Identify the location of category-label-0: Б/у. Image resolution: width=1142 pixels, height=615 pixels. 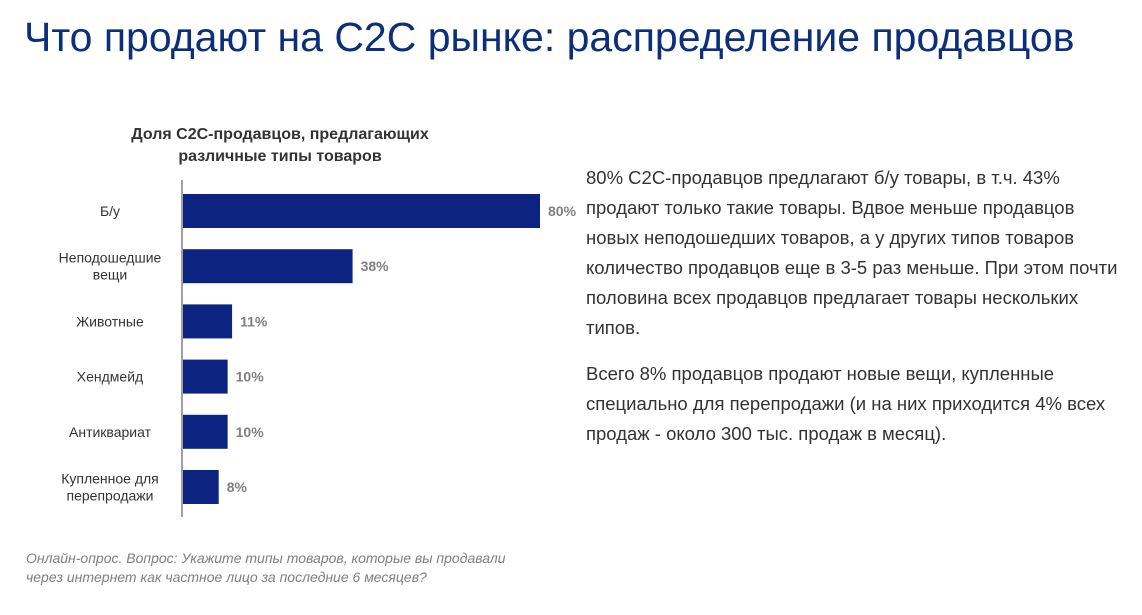
(110, 211).